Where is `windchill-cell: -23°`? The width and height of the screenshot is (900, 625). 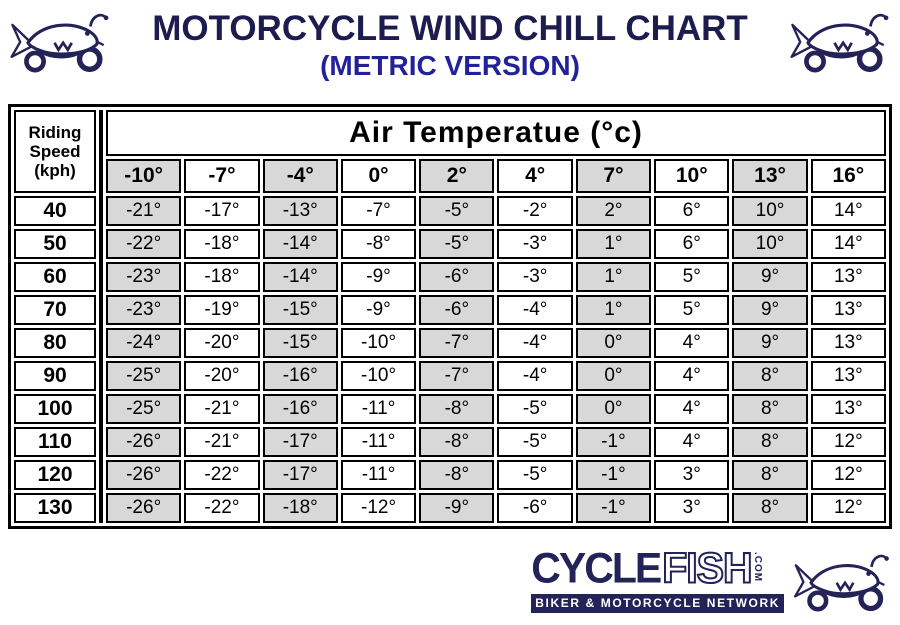
windchill-cell: -23° is located at coordinates (144, 277).